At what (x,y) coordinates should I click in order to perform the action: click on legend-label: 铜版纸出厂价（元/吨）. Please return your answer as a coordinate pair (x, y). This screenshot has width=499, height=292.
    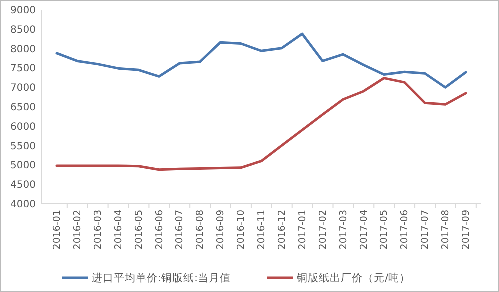
    Looking at the image, I should click on (353, 278).